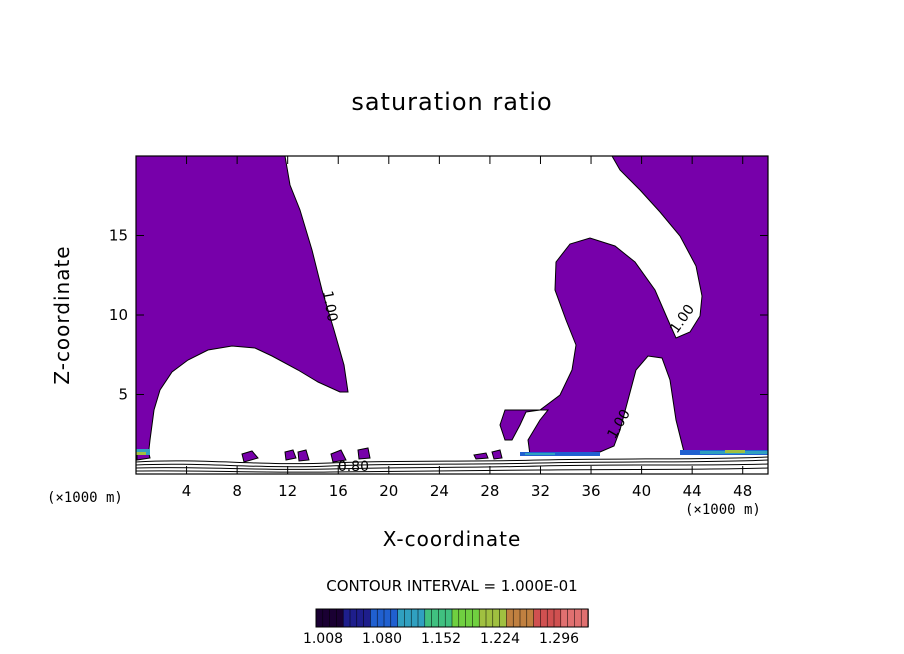 The image size is (904, 654). Describe the element at coordinates (329, 306) in the screenshot. I see `contour-label: 1.00` at that location.